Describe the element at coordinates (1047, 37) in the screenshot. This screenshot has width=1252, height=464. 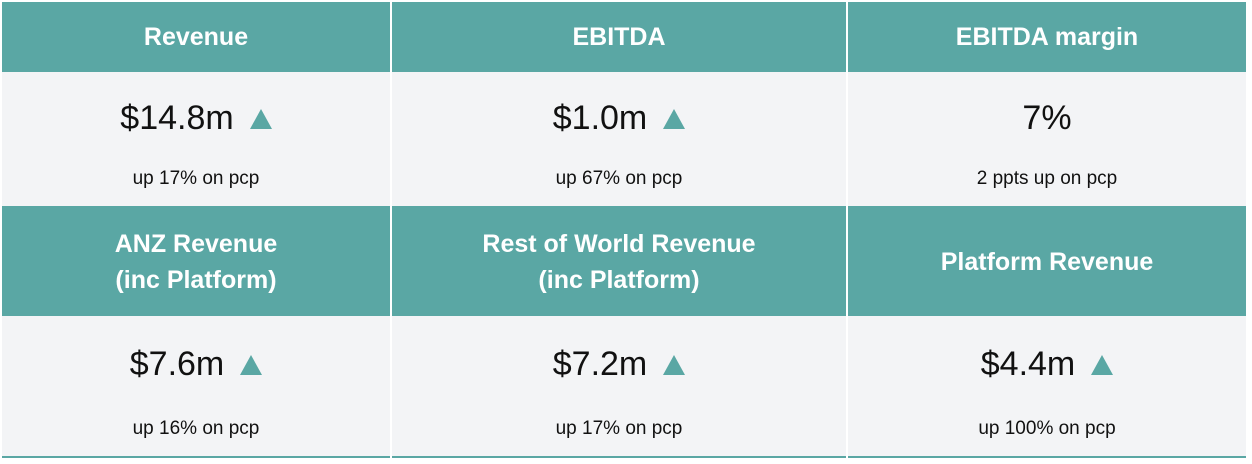
I see `header-ebitda-margin: EBITDA margin` at that location.